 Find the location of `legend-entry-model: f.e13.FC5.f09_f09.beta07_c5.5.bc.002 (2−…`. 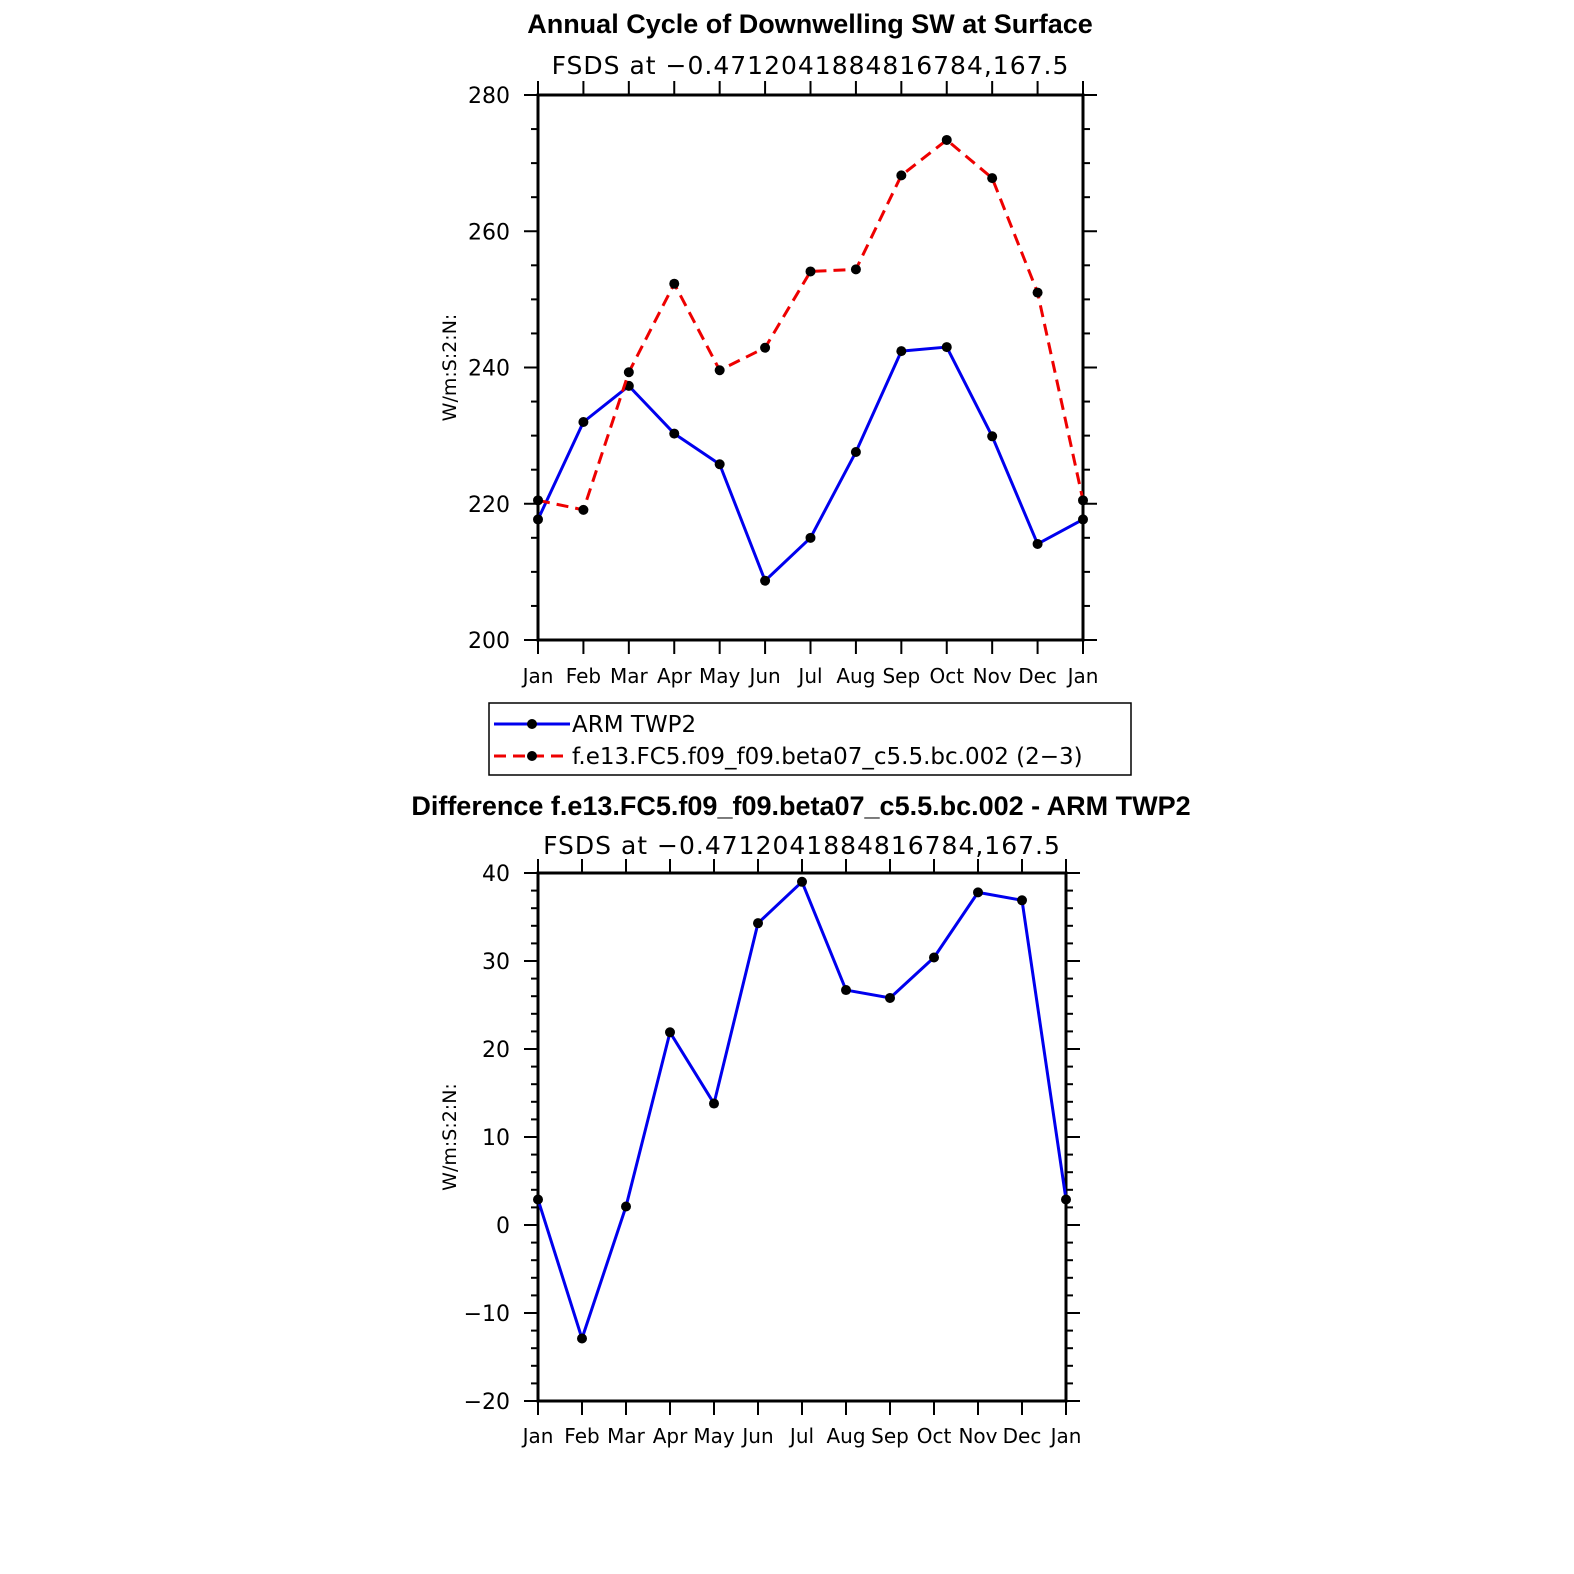

legend-entry-model: f.e13.FC5.f09_f09.beta07_c5.5.bc.002 (2−… is located at coordinates (788, 757).